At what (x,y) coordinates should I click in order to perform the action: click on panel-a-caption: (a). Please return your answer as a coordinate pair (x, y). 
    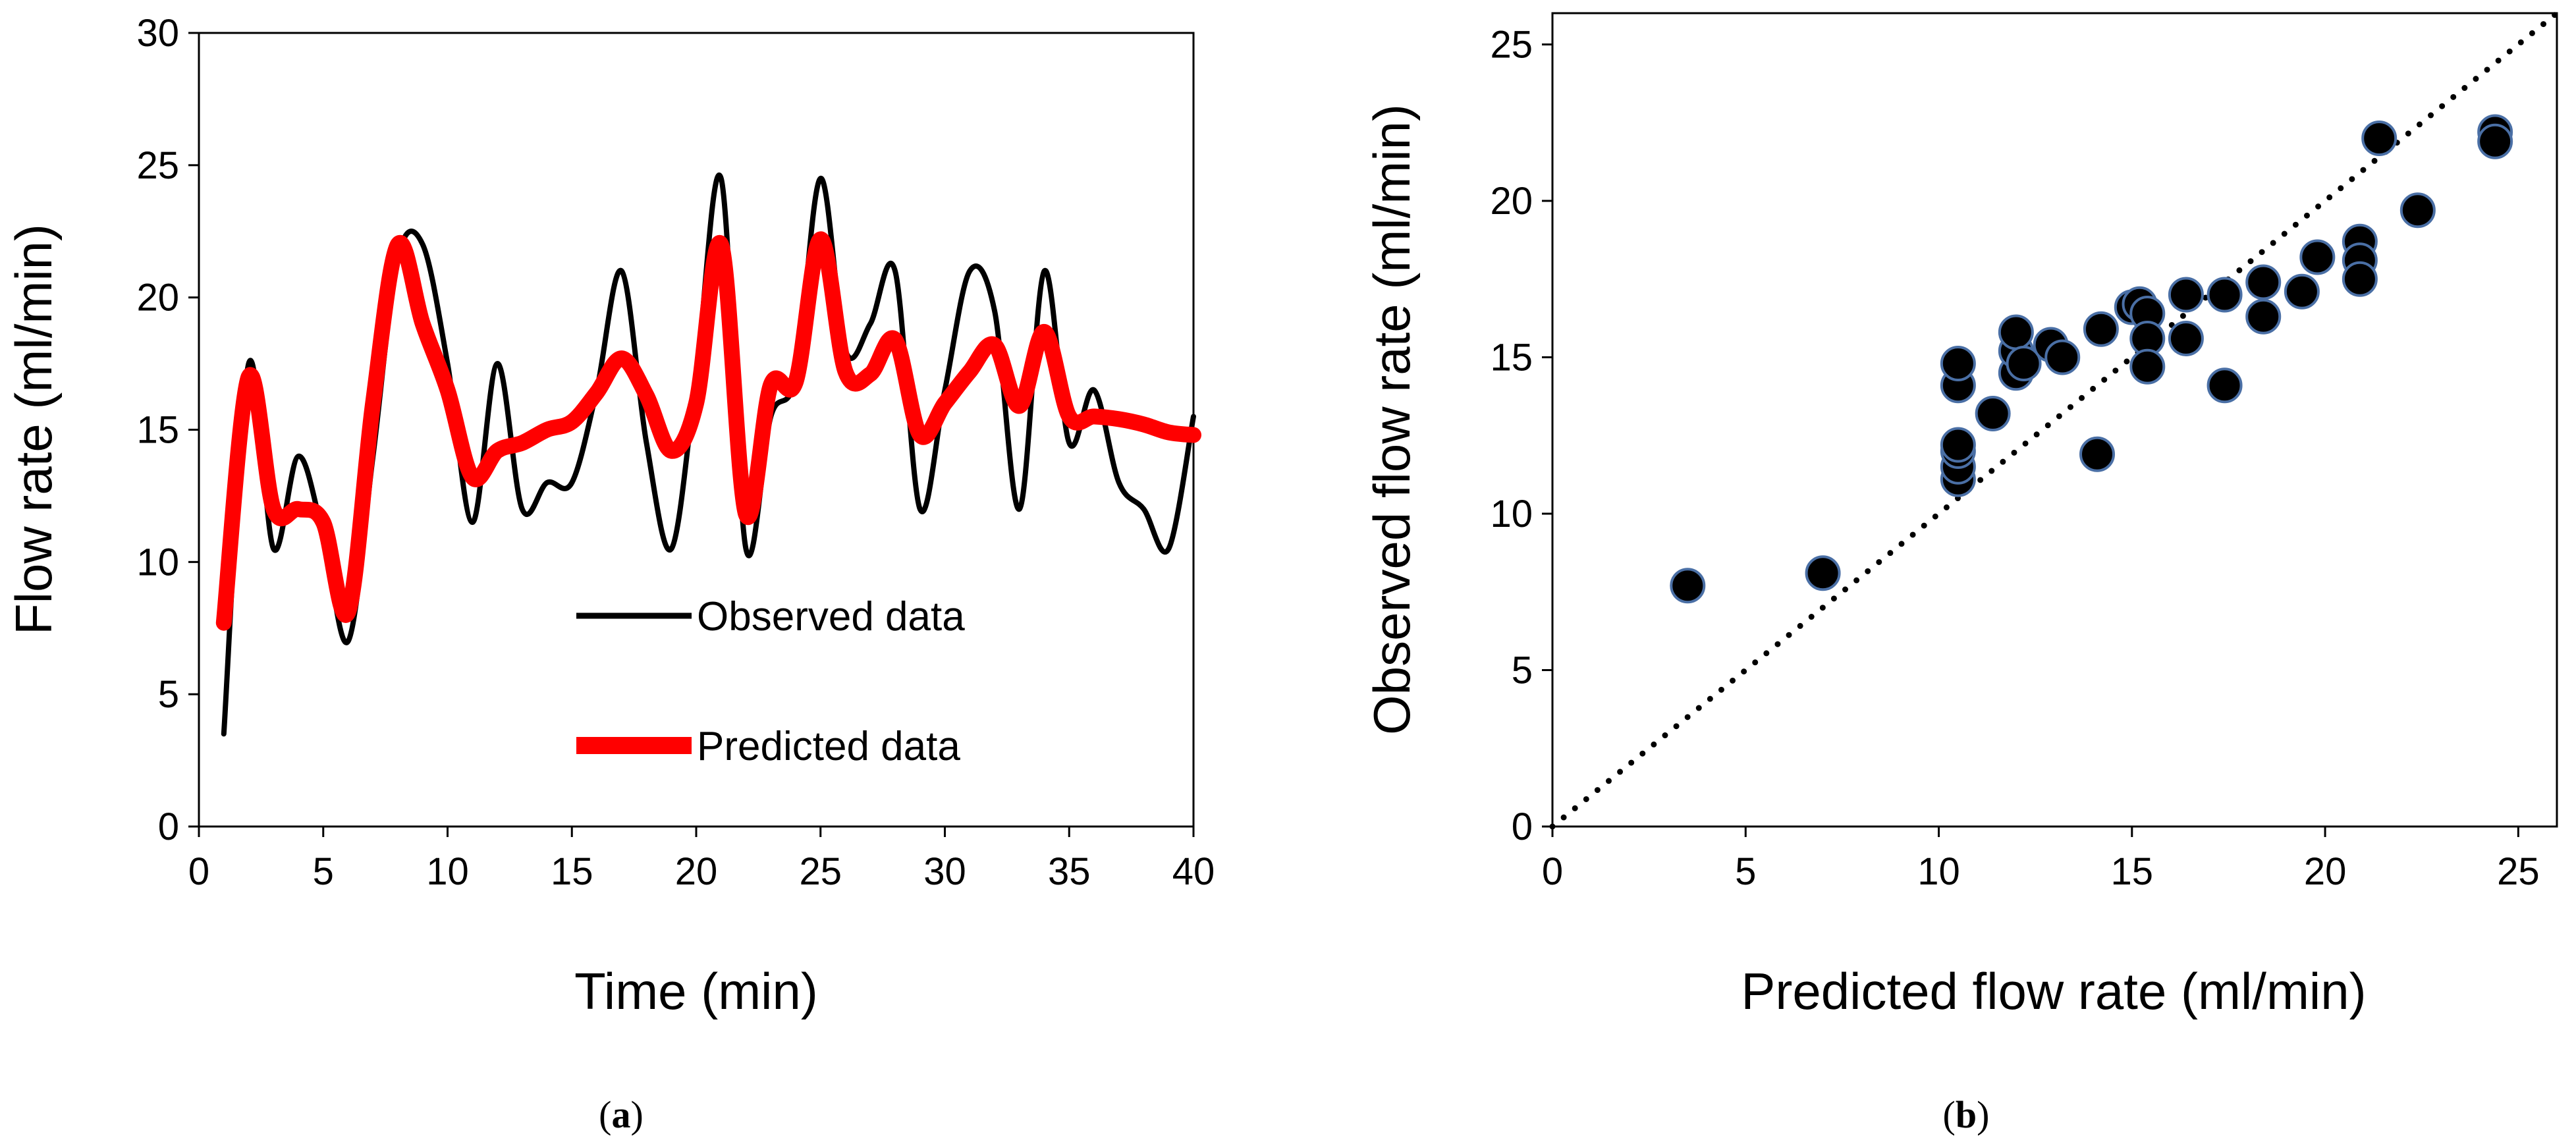
    Looking at the image, I should click on (621, 1114).